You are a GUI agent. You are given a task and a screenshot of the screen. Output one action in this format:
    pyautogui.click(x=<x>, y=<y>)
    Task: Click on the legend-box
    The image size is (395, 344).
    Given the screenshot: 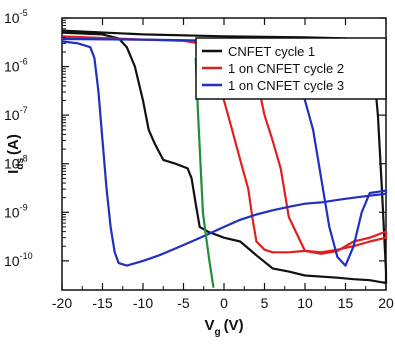 What is the action you would take?
    pyautogui.click(x=291, y=68)
    